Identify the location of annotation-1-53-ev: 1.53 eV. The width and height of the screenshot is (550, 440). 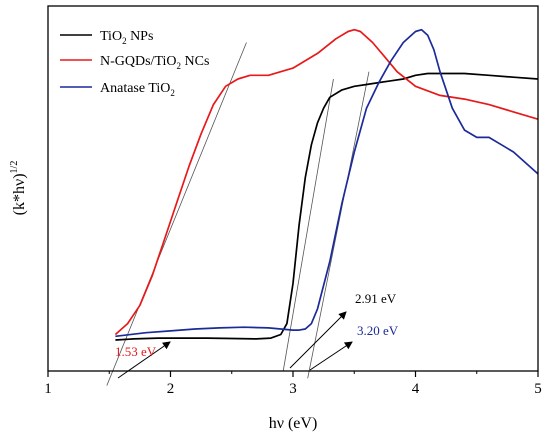
(136, 351).